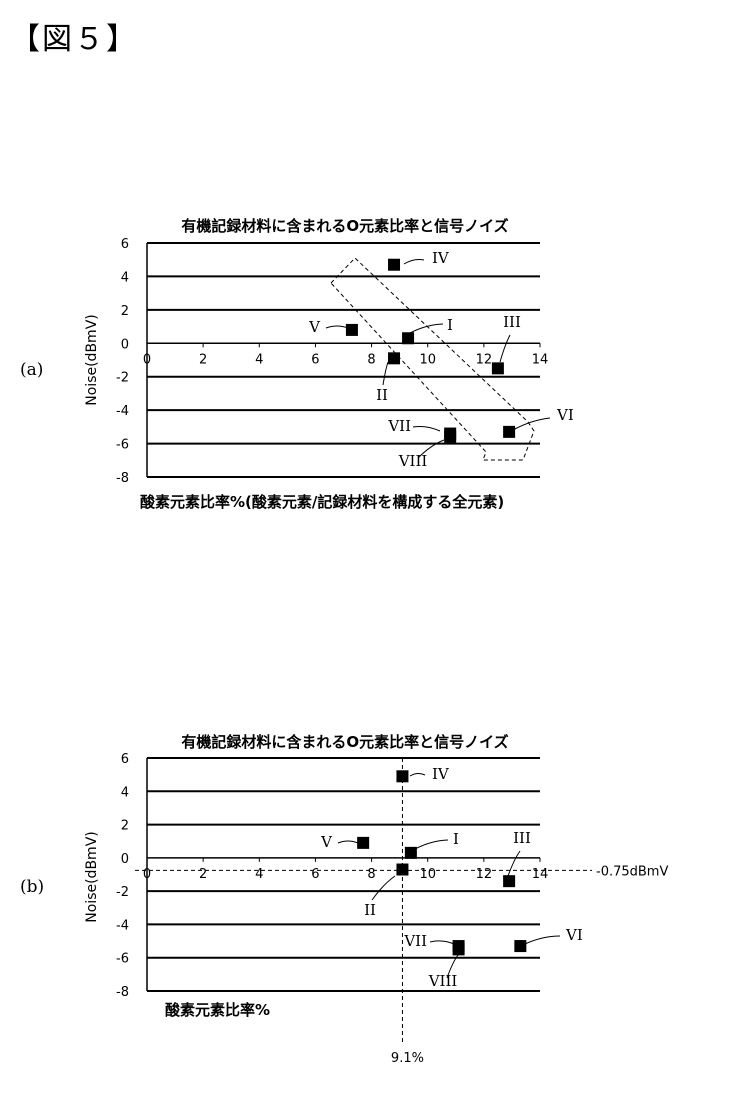 The image size is (736, 1094). I want to click on reference-label-vertical: 9.1%, so click(407, 1058).